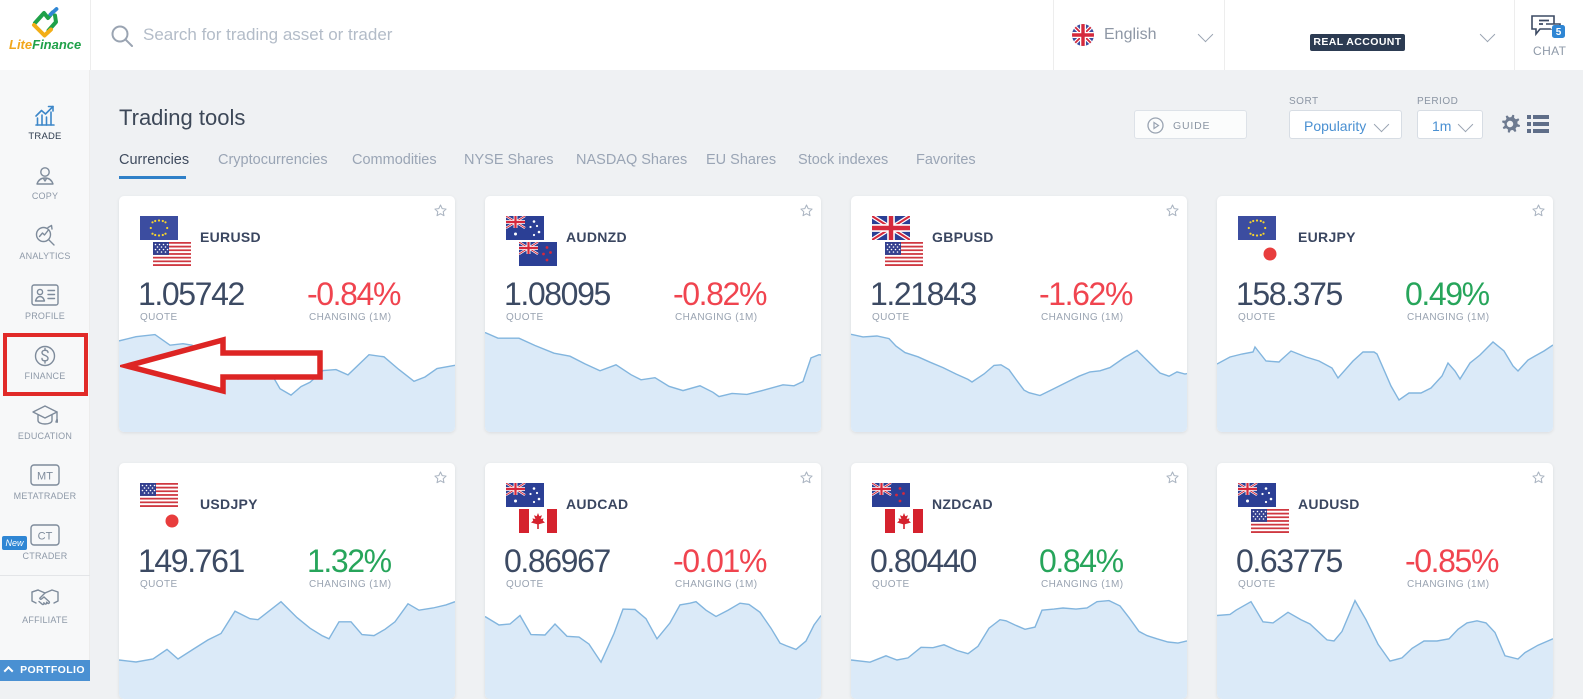 The width and height of the screenshot is (1583, 699). What do you see at coordinates (45, 477) in the screenshot?
I see `svg-text: MT` at bounding box center [45, 477].